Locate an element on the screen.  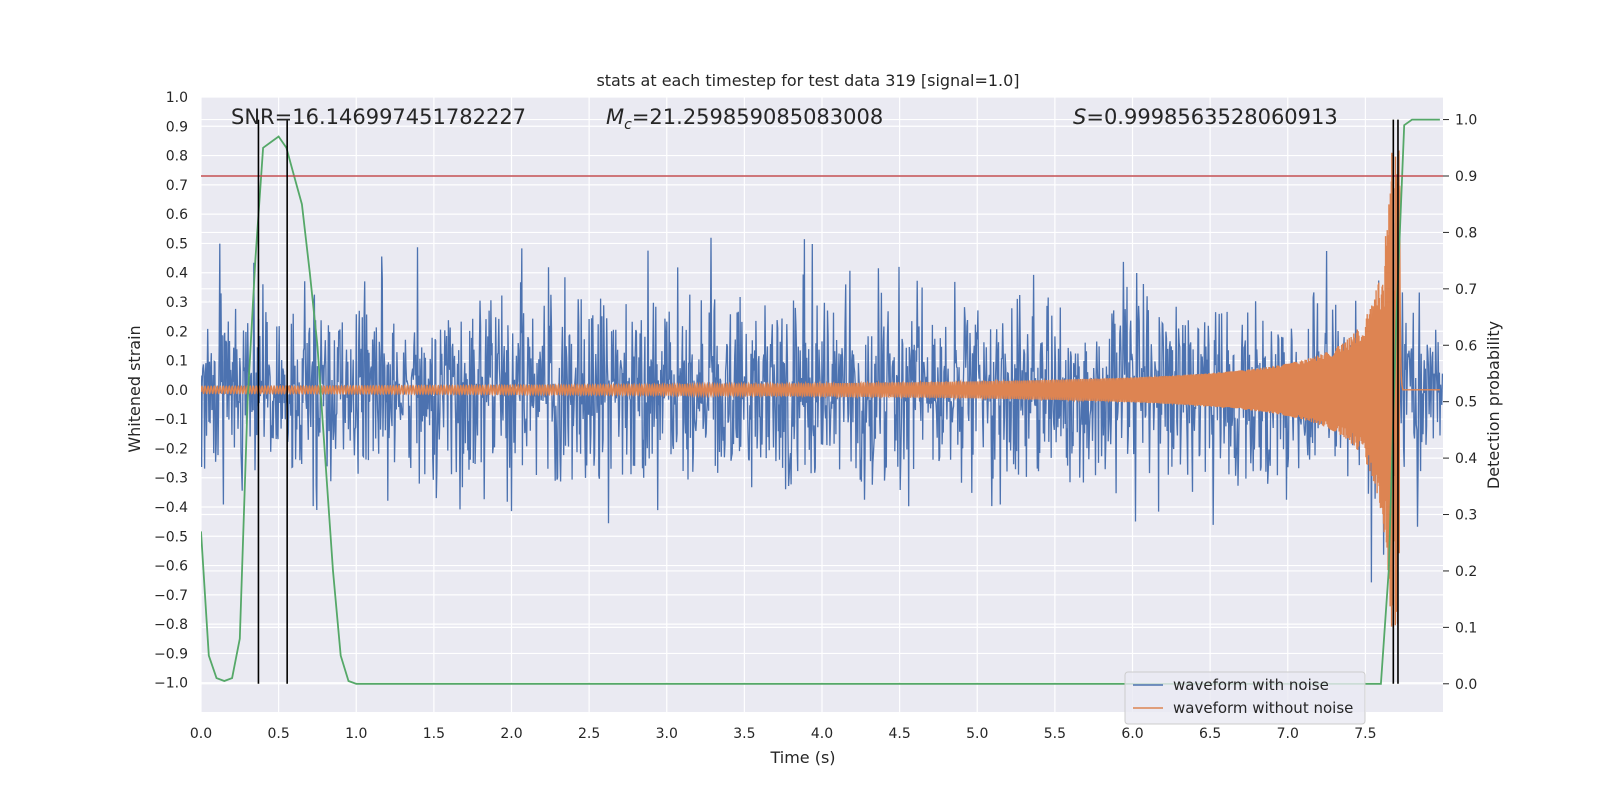
x-axis-label: Time (s) is located at coordinates (802, 757).